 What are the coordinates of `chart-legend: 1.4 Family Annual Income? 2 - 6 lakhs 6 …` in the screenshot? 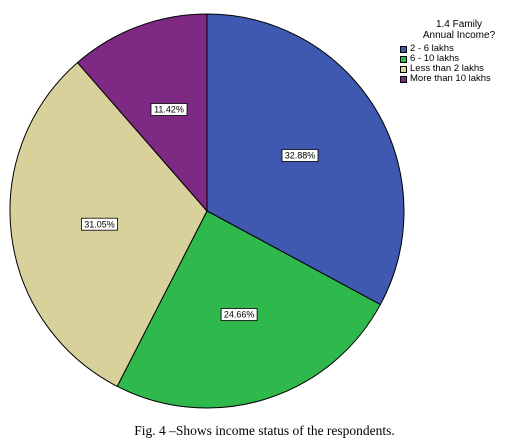 It's located at (459, 51).